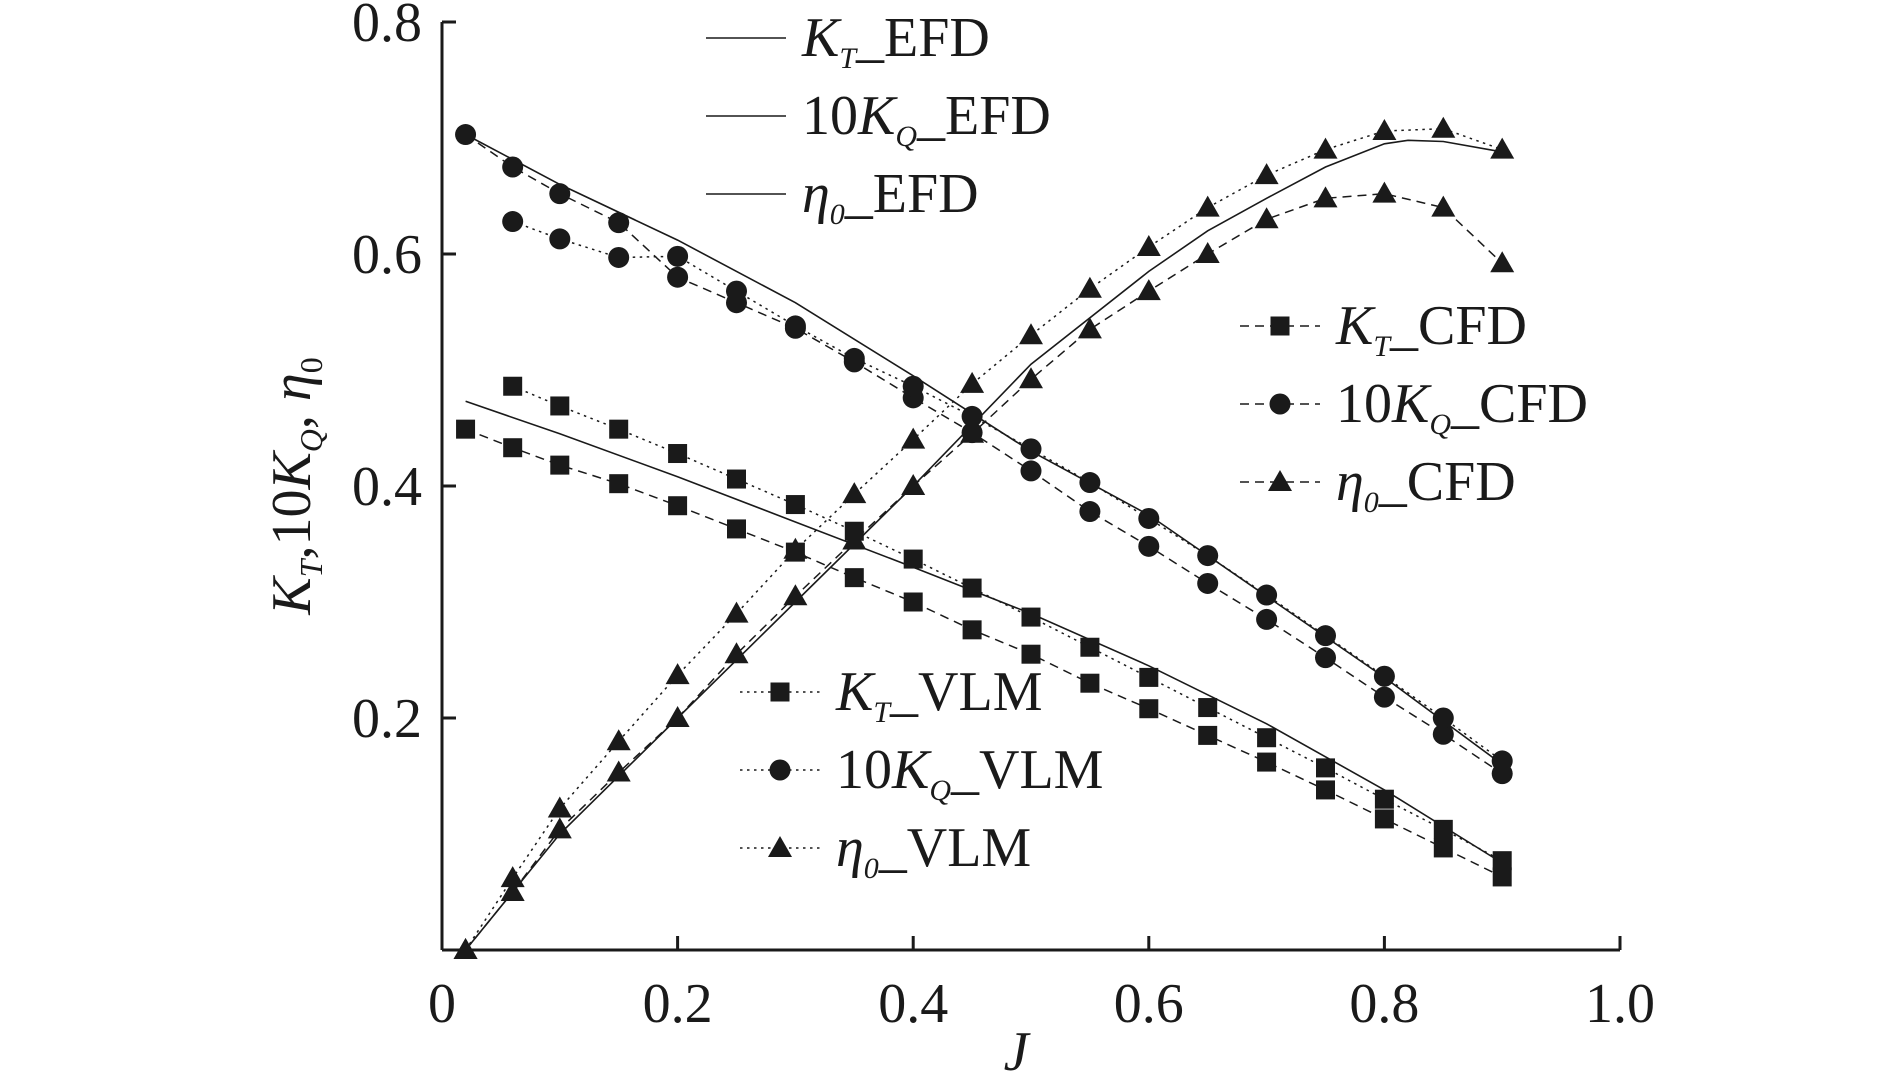  I want to click on legend-vlm: KT_VLM 10KQ_VLM η0_VLM, so click(921, 773).